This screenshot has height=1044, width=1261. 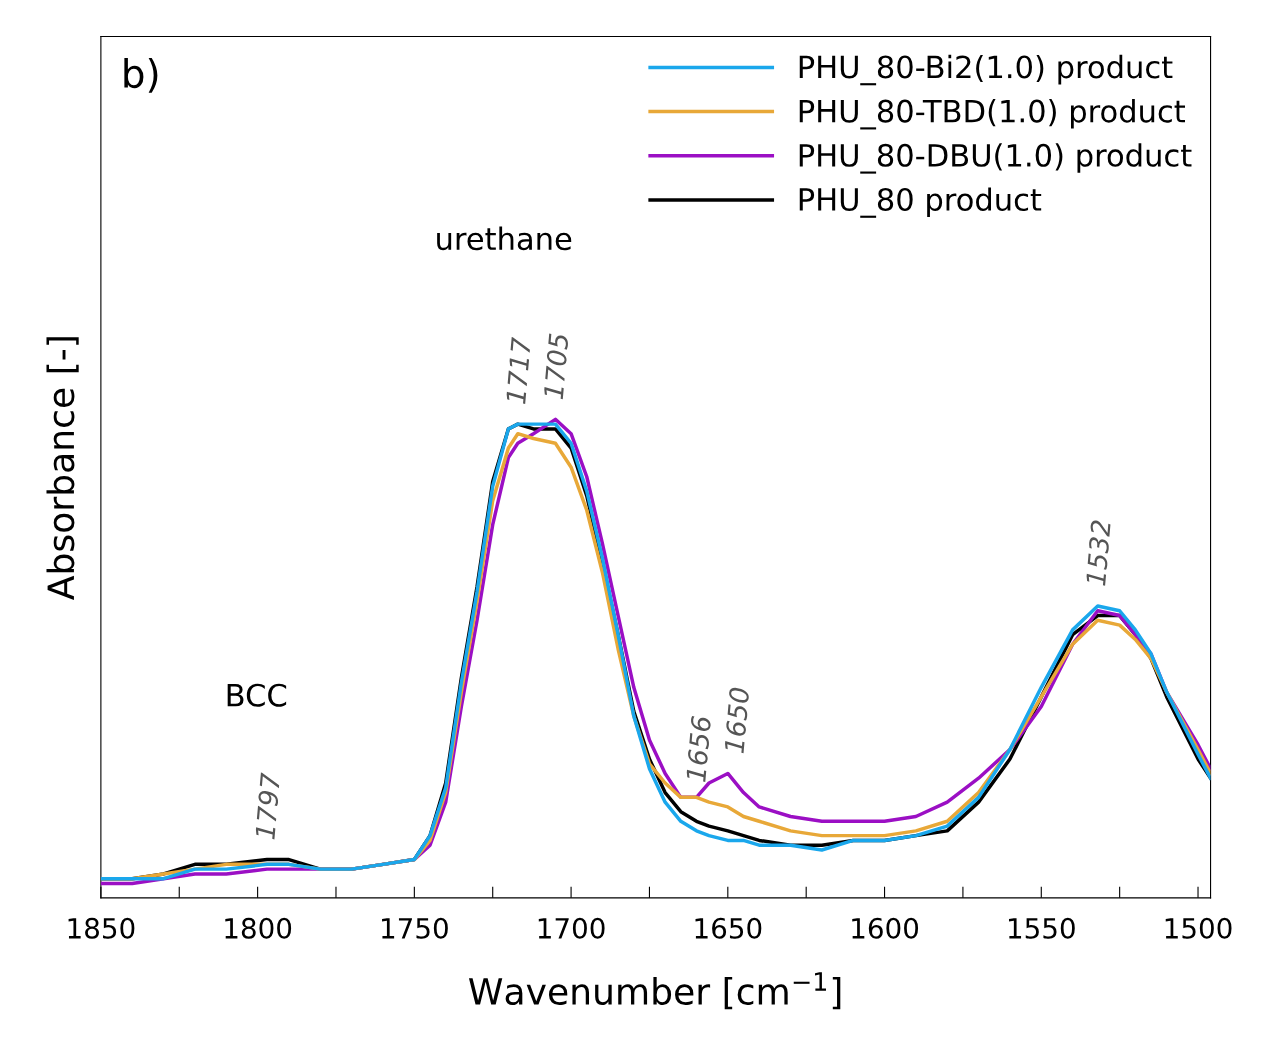 What do you see at coordinates (141, 75) in the screenshot?
I see `chart-title: b)` at bounding box center [141, 75].